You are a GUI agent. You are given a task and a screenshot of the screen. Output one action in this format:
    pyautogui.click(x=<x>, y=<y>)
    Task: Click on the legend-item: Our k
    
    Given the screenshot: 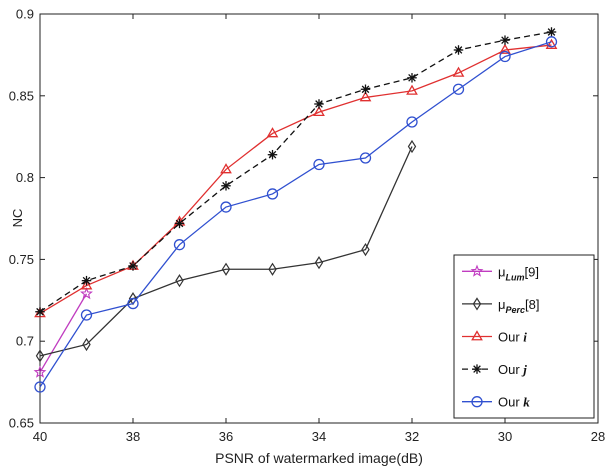 What is the action you would take?
    pyautogui.click(x=496, y=402)
    